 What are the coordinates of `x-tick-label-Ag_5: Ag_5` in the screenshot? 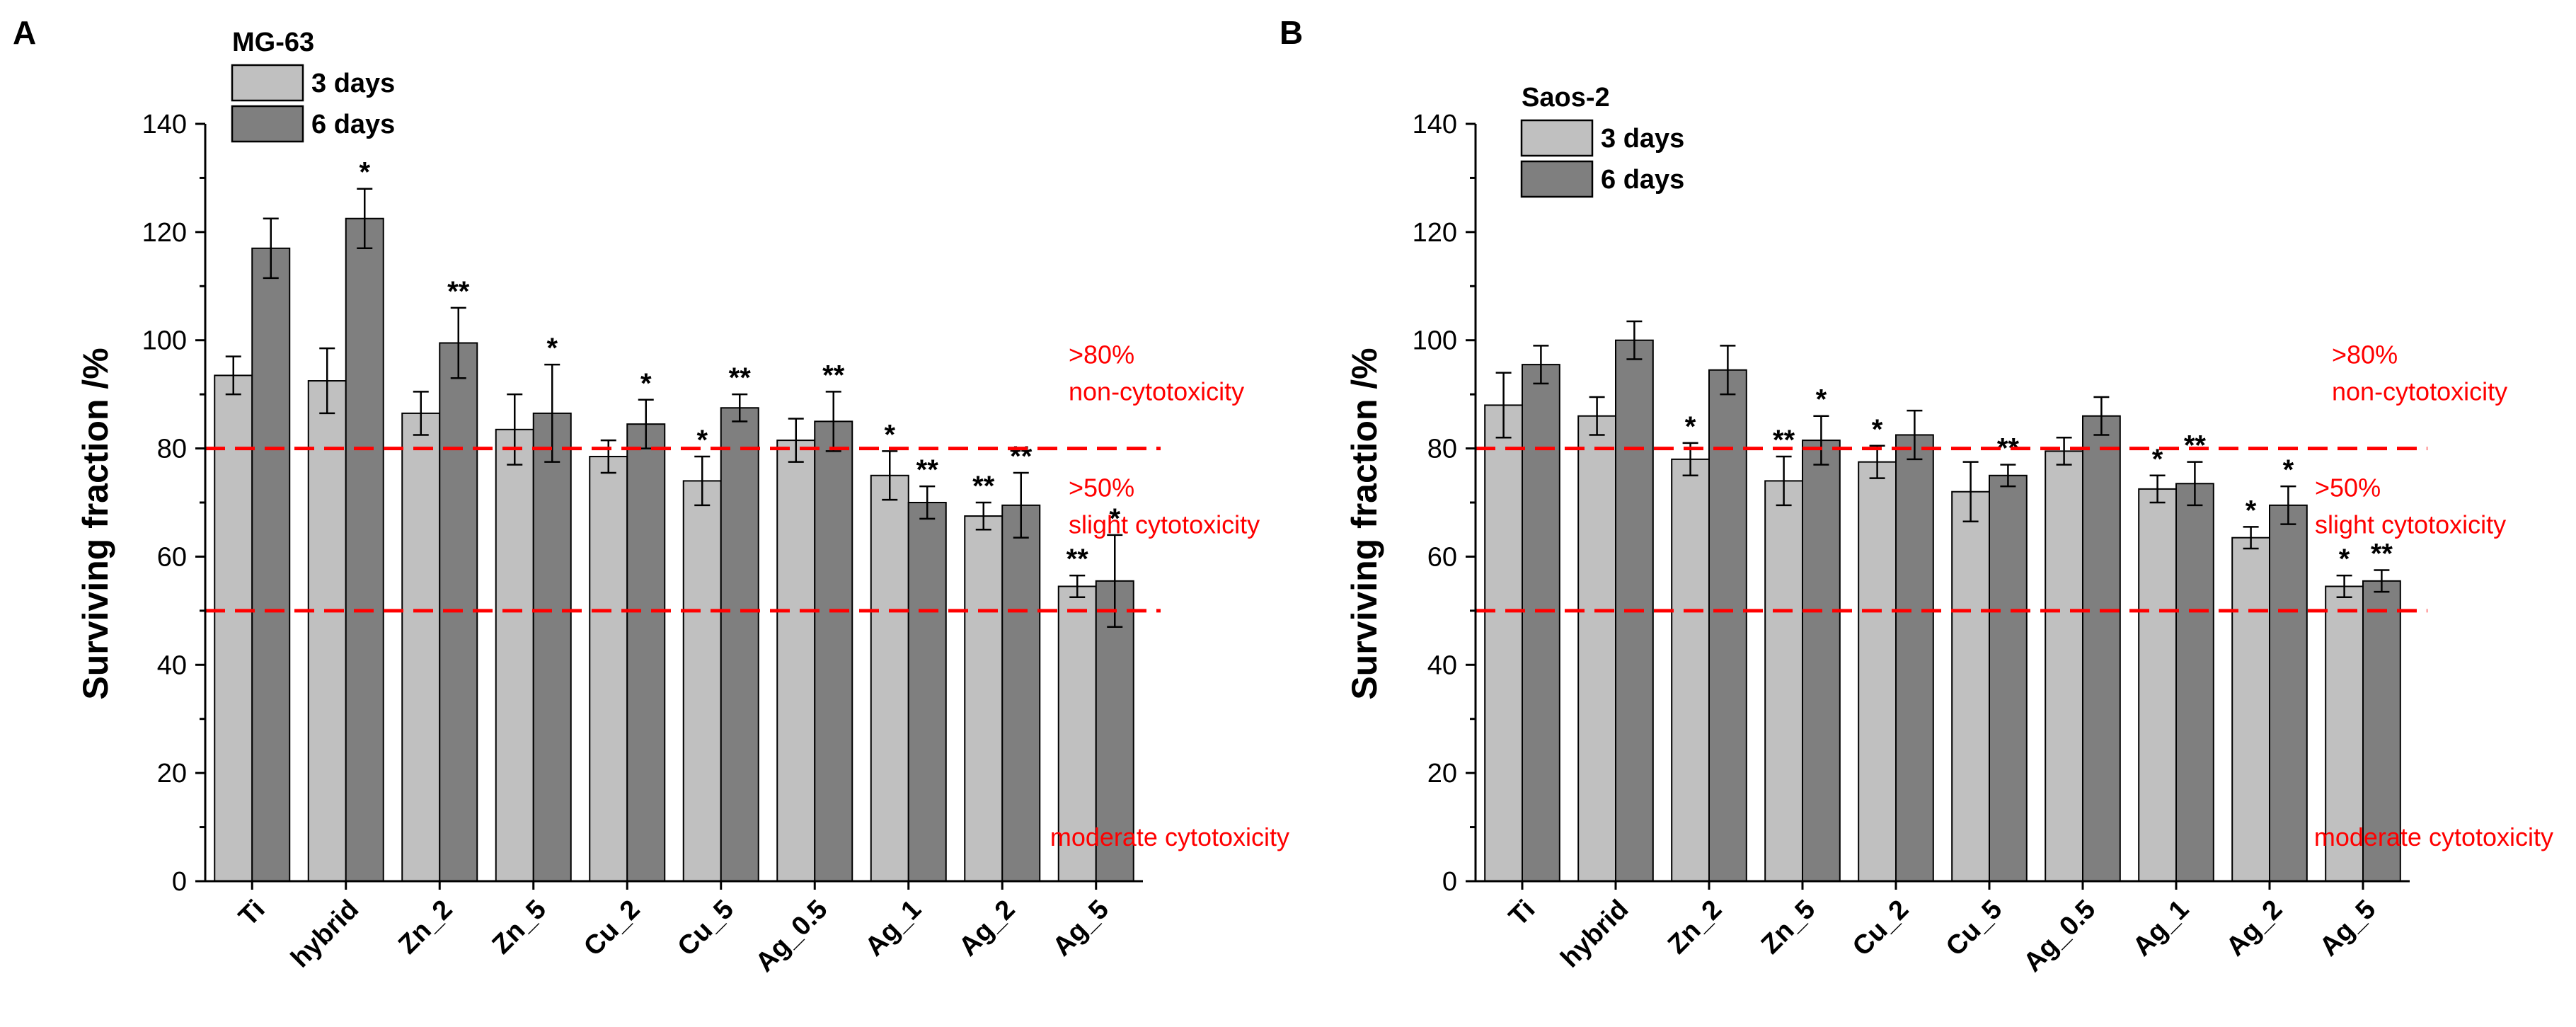 It's located at (2348, 928).